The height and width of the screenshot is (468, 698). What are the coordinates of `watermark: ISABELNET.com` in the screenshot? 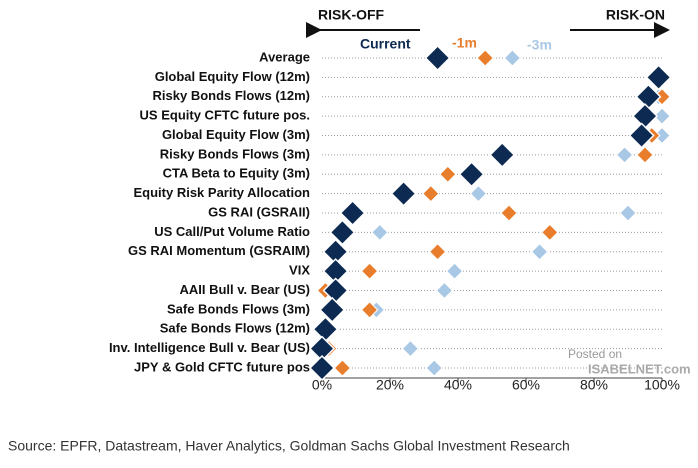 It's located at (639, 368).